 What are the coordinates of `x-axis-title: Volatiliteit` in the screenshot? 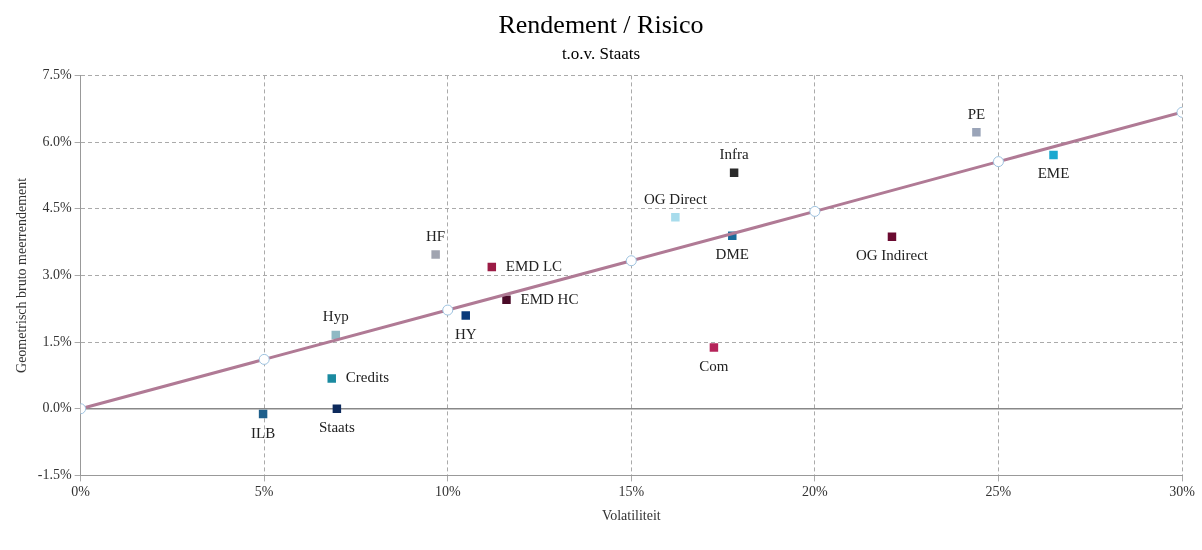 It's located at (631, 516).